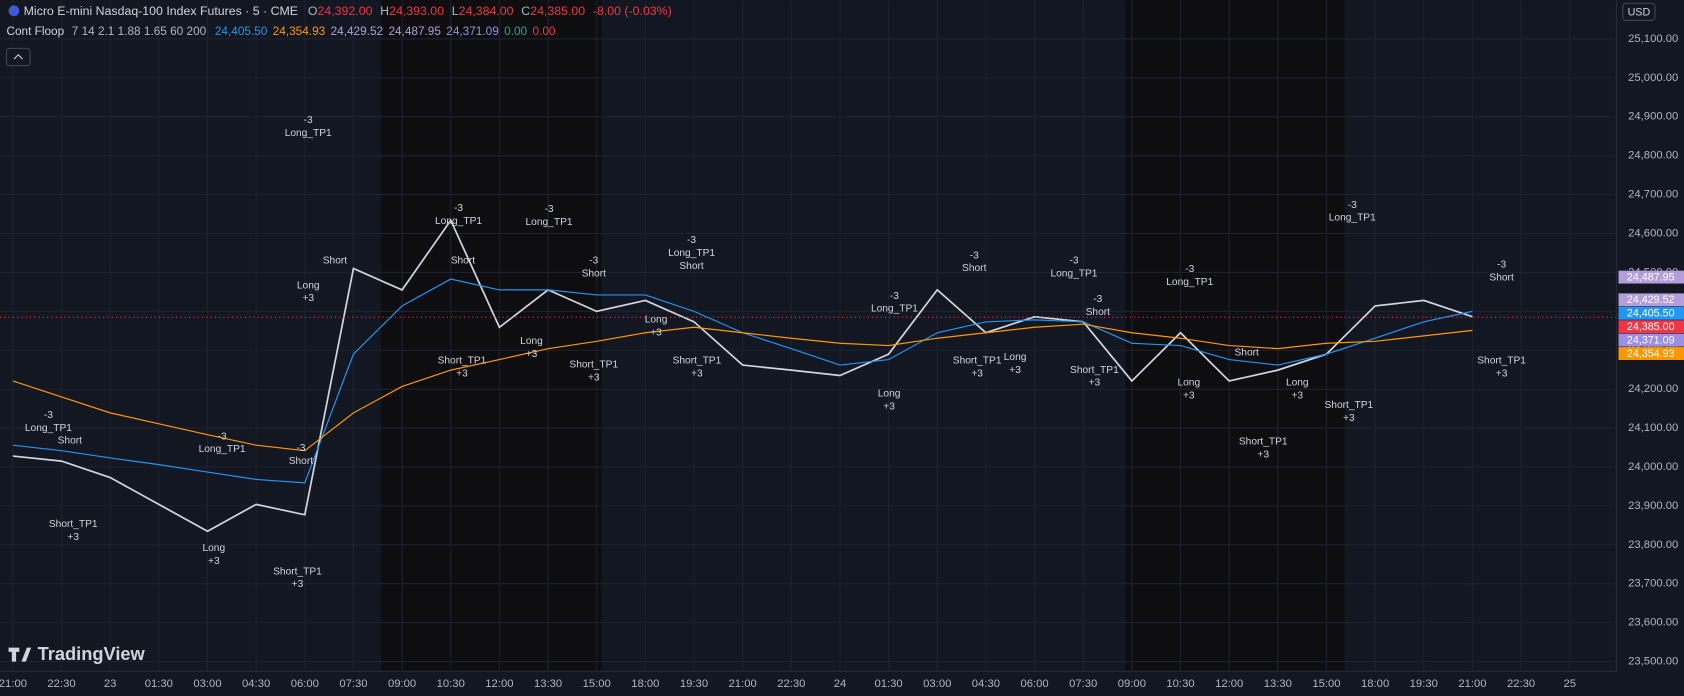 The image size is (1684, 696). I want to click on collapse-button-frame, so click(18, 57).